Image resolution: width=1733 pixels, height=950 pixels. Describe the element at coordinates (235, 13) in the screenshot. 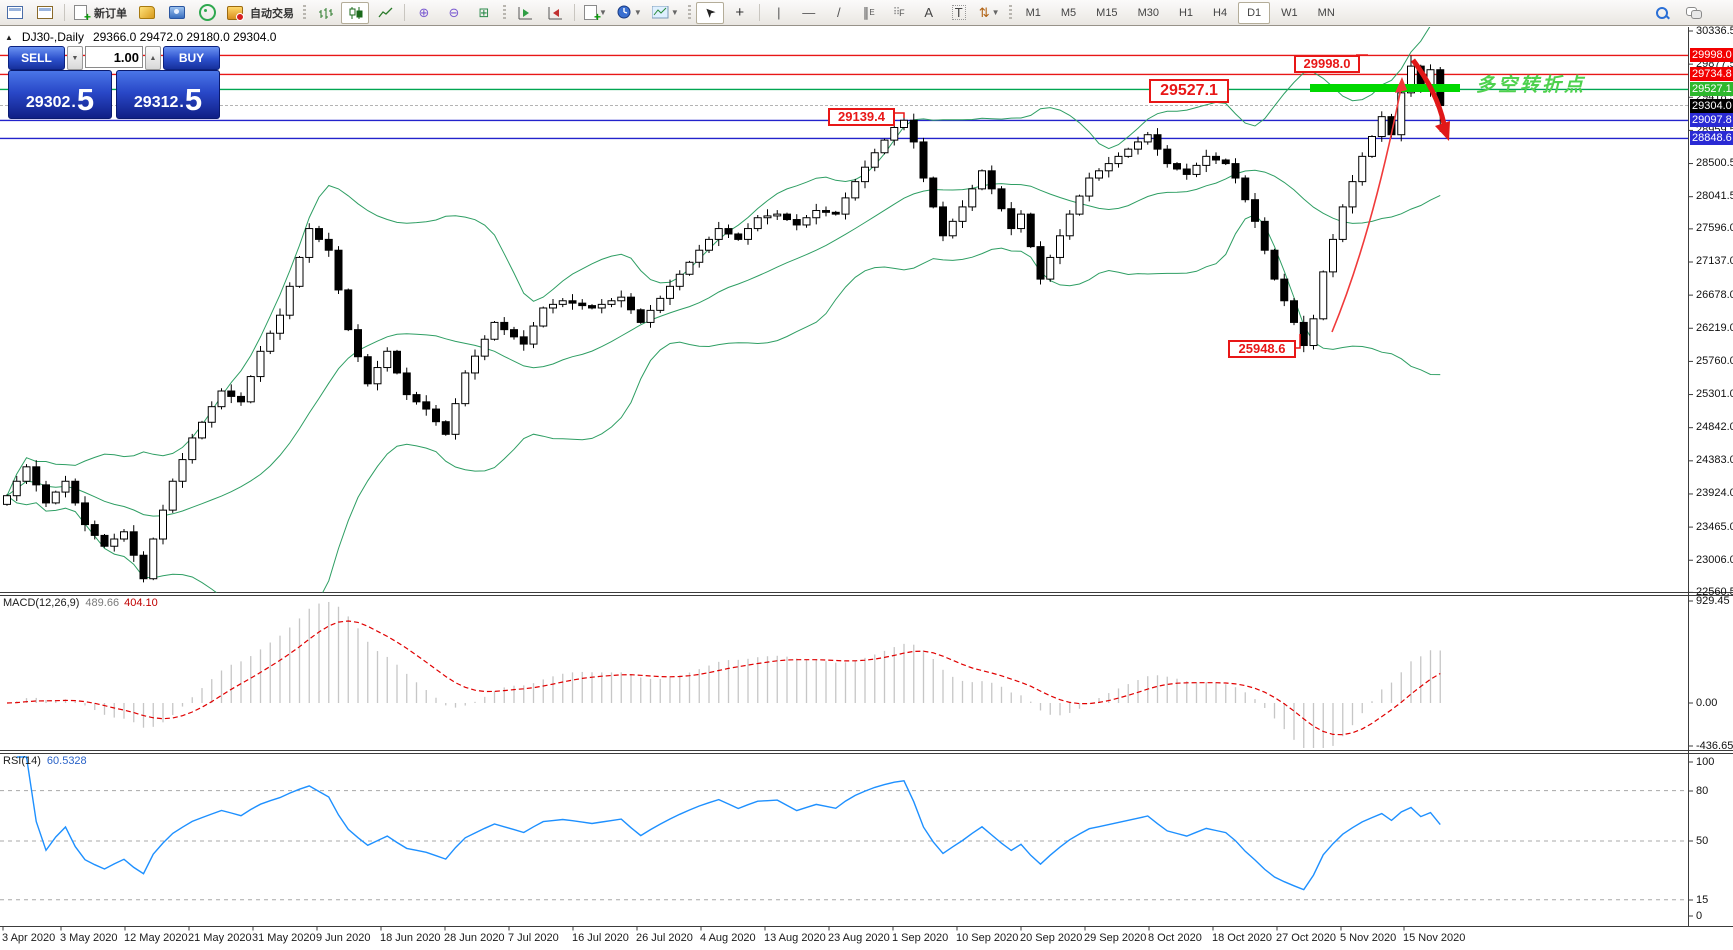

I see `autotrading-icon` at that location.